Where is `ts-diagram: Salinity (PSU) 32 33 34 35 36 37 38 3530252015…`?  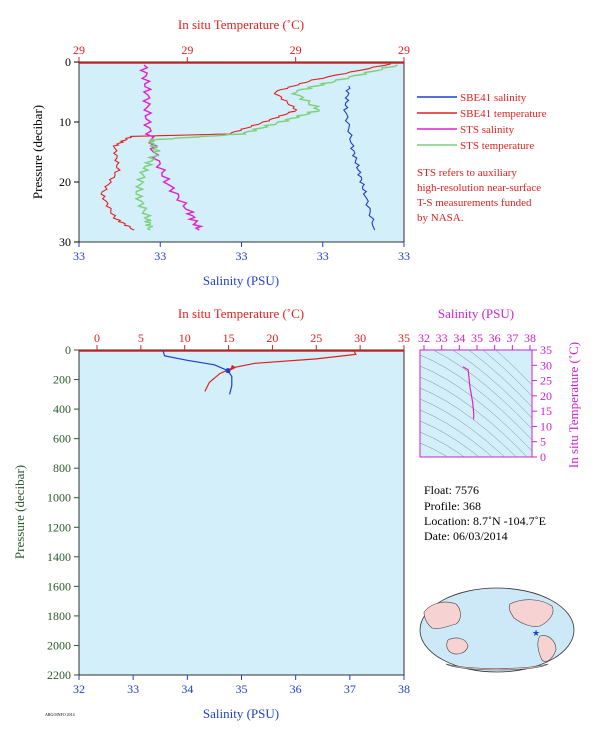 ts-diagram: Salinity (PSU) 32 33 34 35 36 37 38 3530252015… is located at coordinates (499, 387).